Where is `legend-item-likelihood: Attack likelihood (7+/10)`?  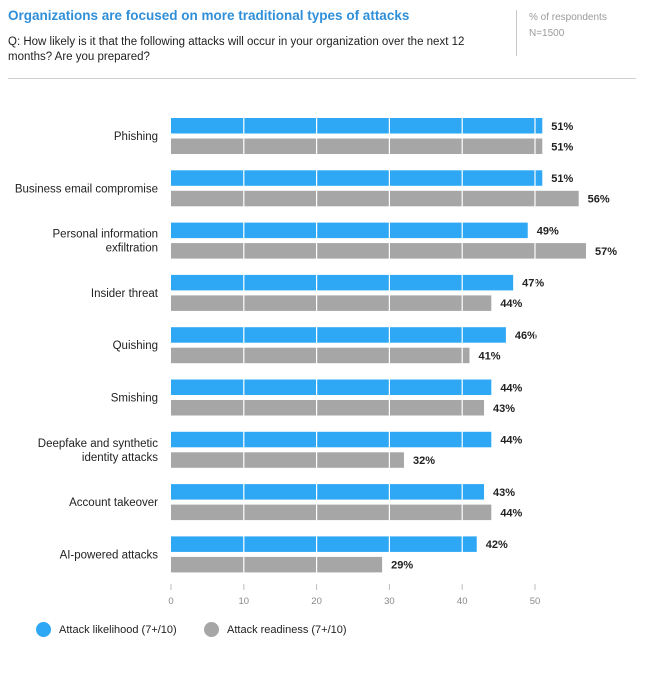 legend-item-likelihood: Attack likelihood (7+/10) is located at coordinates (106, 629).